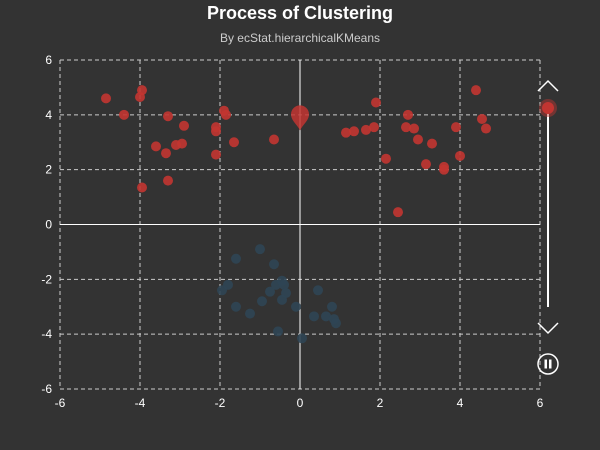 This screenshot has height=450, width=600. I want to click on y-tick-label: 4, so click(48, 115).